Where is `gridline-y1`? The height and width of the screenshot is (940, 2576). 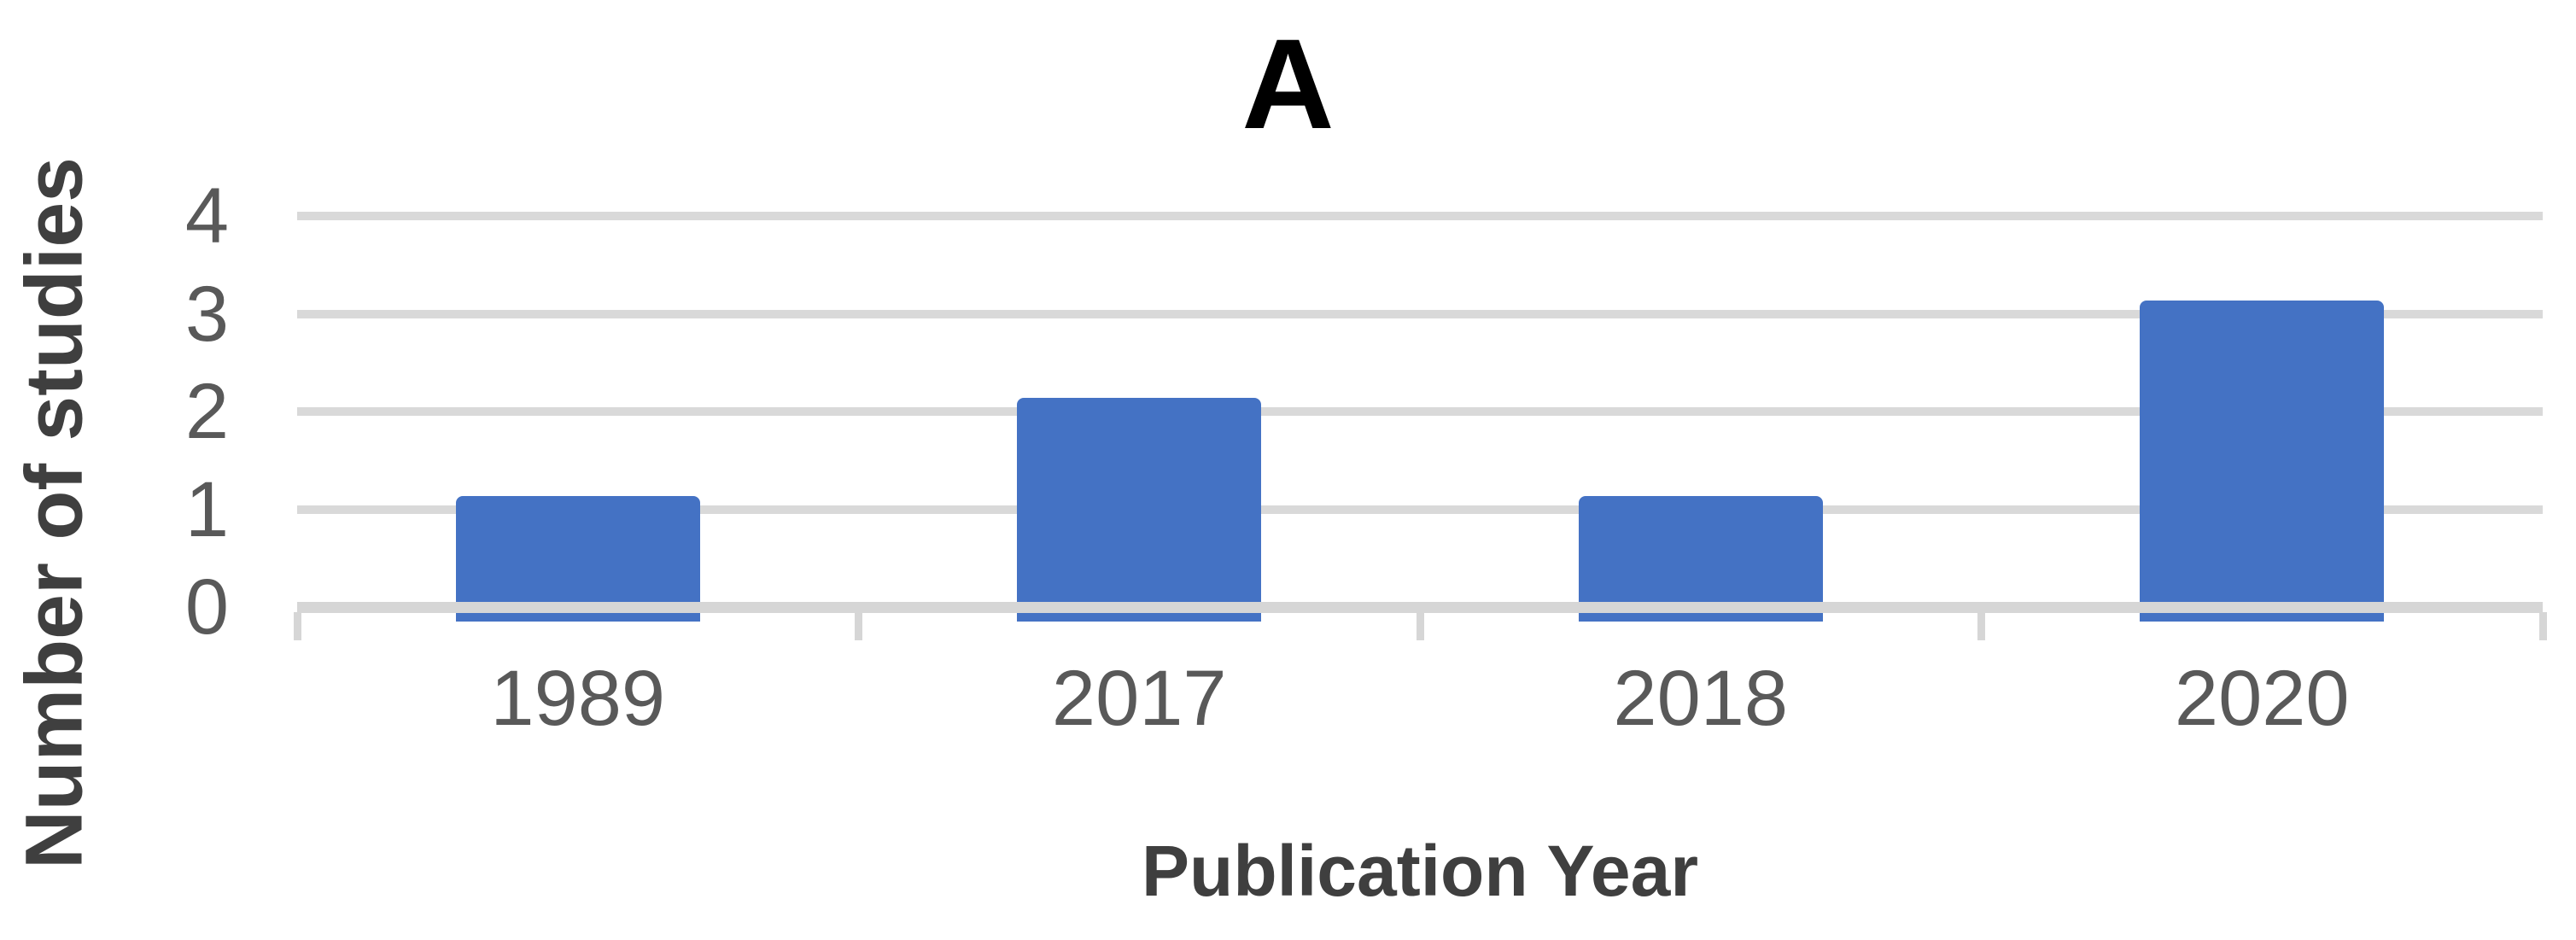
gridline-y1 is located at coordinates (1420, 509).